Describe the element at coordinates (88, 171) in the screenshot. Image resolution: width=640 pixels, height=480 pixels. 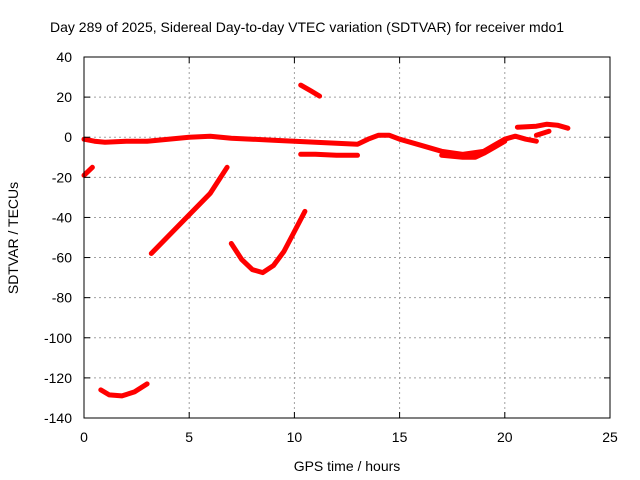
I see `series-short-segment-start` at that location.